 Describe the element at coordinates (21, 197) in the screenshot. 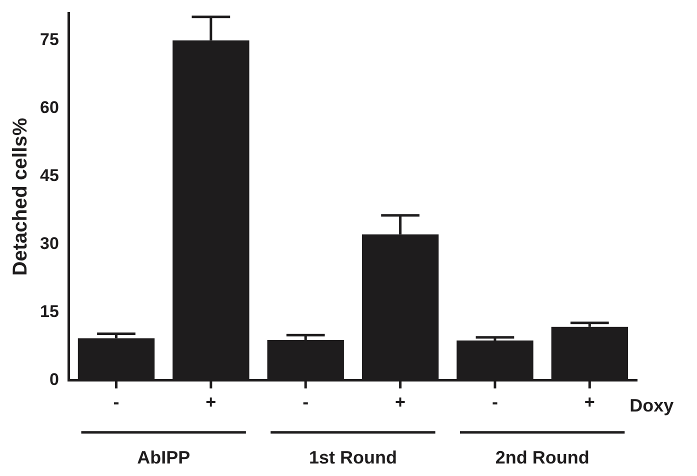

I see `y-axis-title: Detached cells%` at that location.